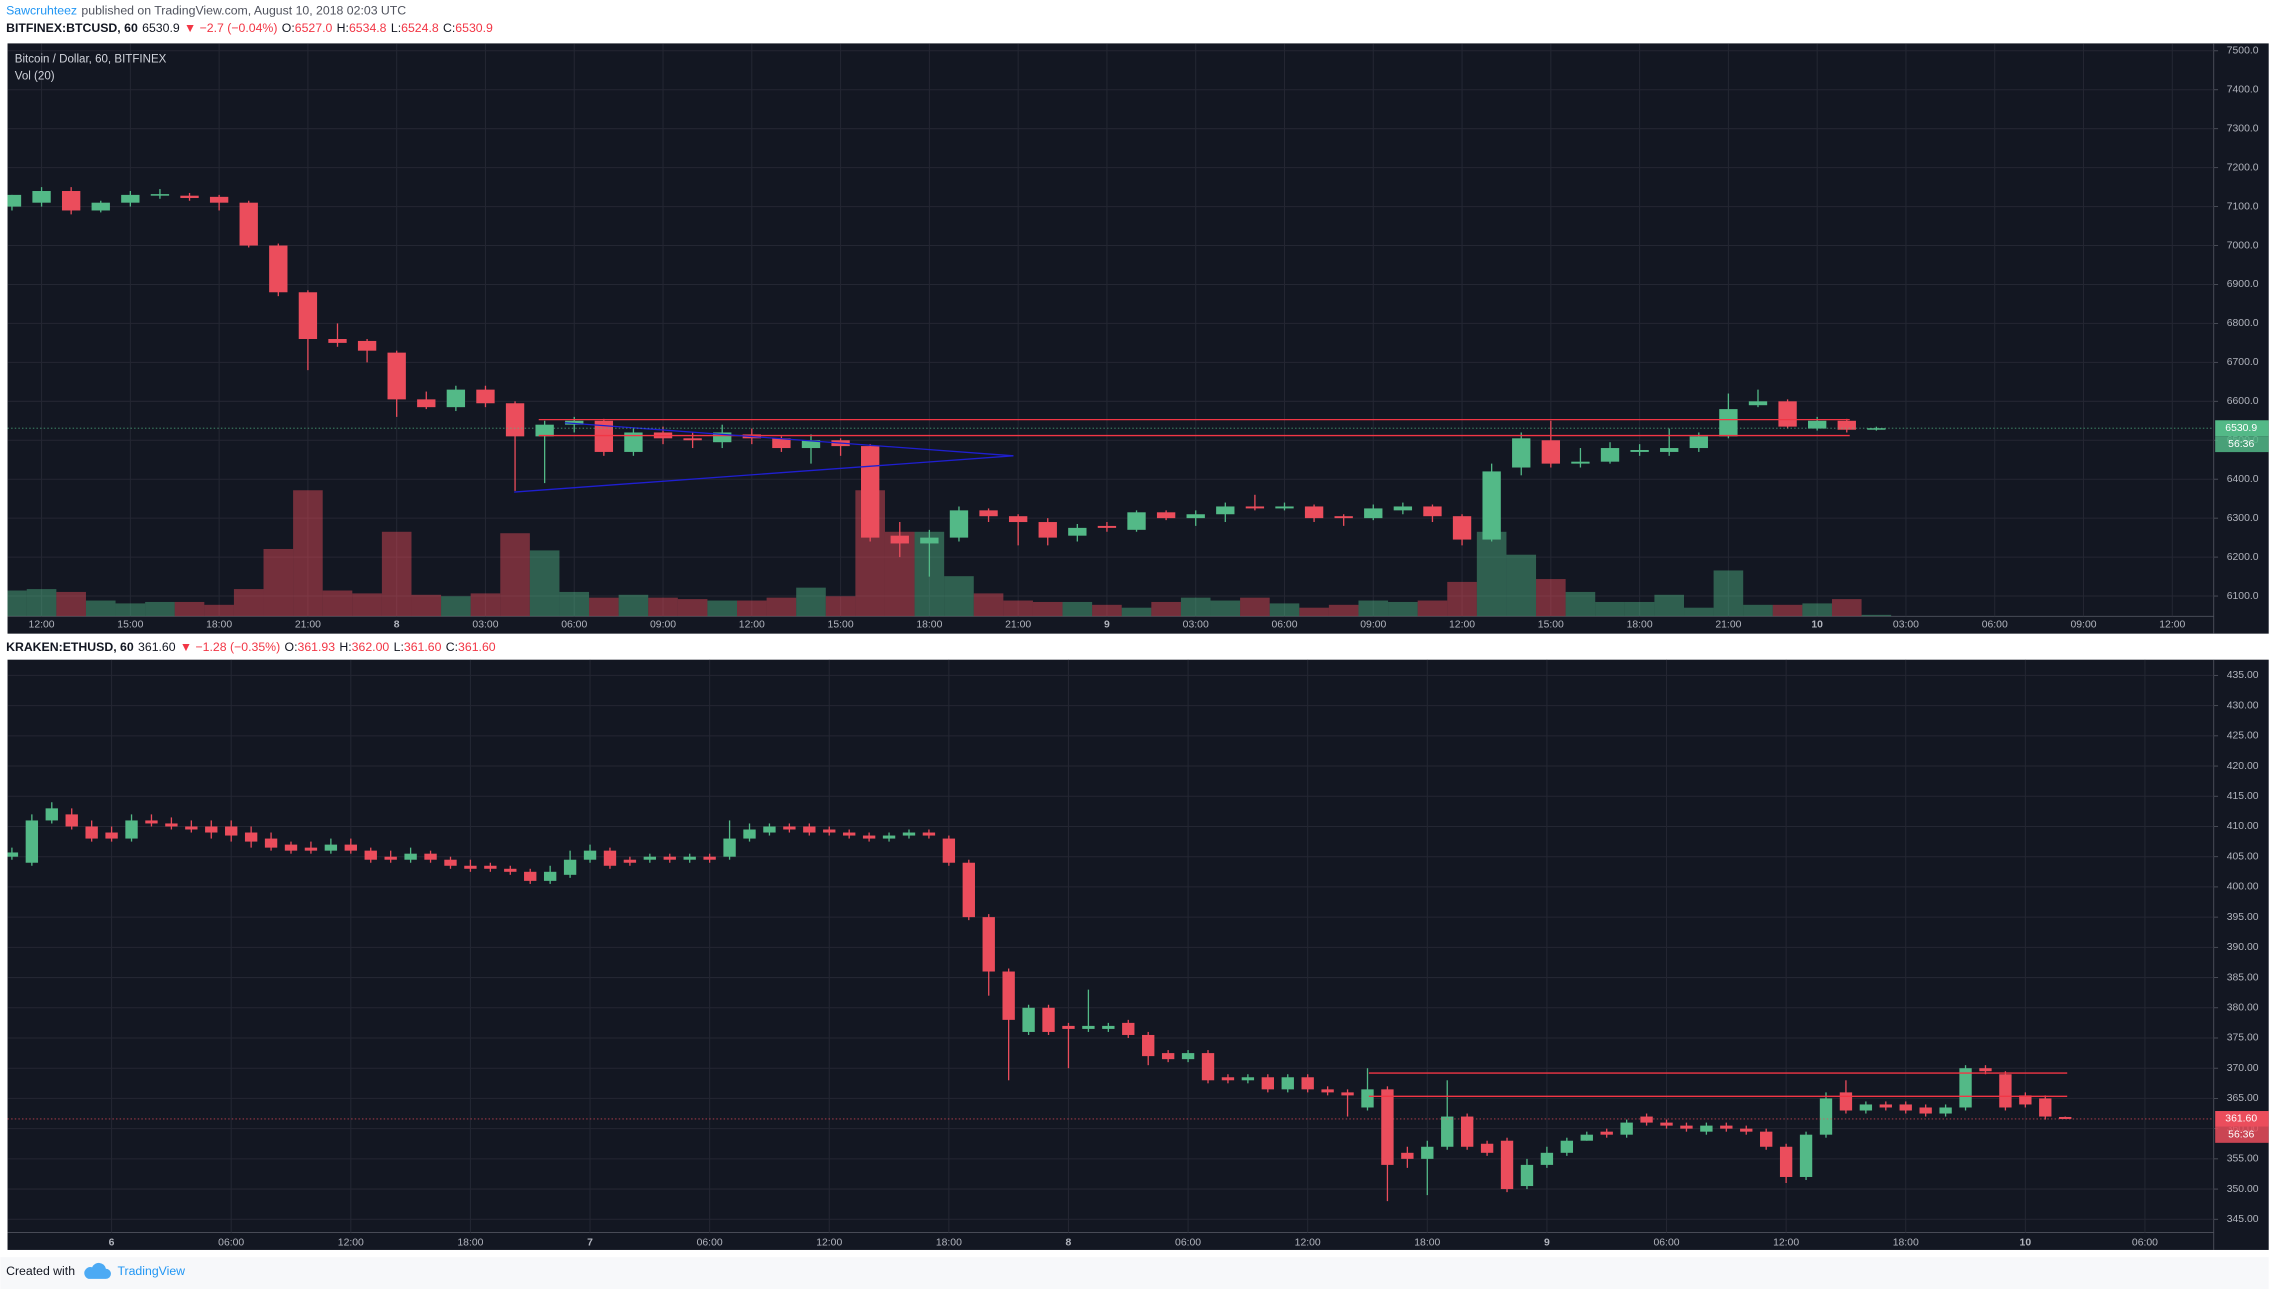  I want to click on y-tick-label: 7000.0, so click(2243, 245).